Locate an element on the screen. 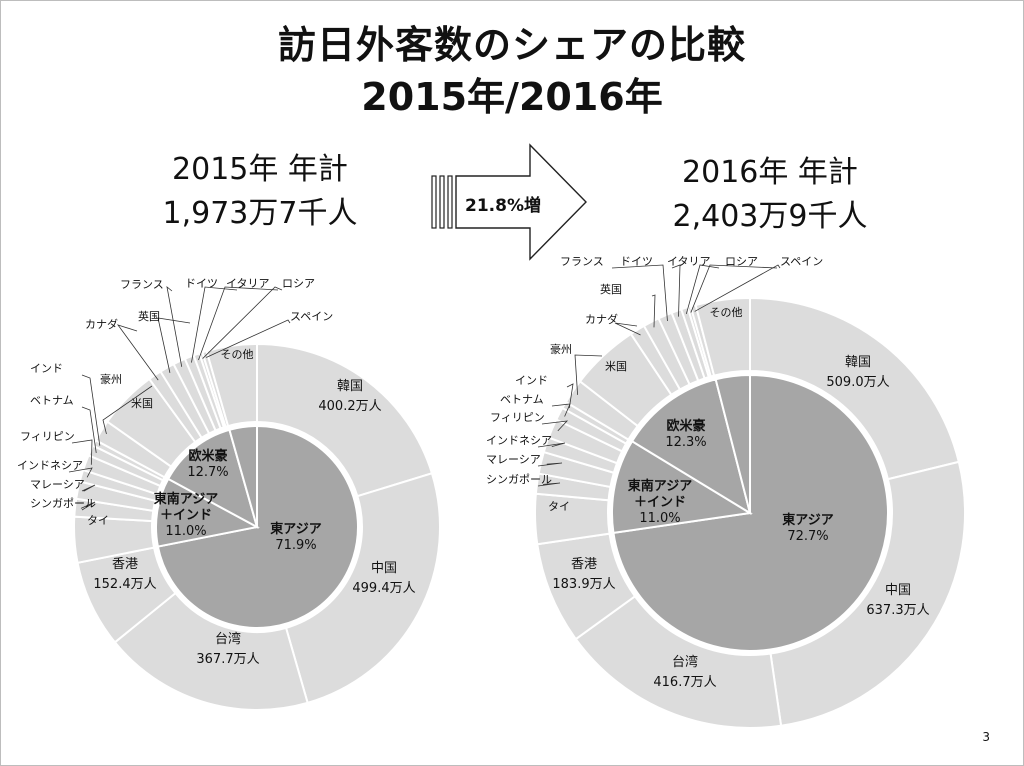  page-number: 3 is located at coordinates (986, 737).